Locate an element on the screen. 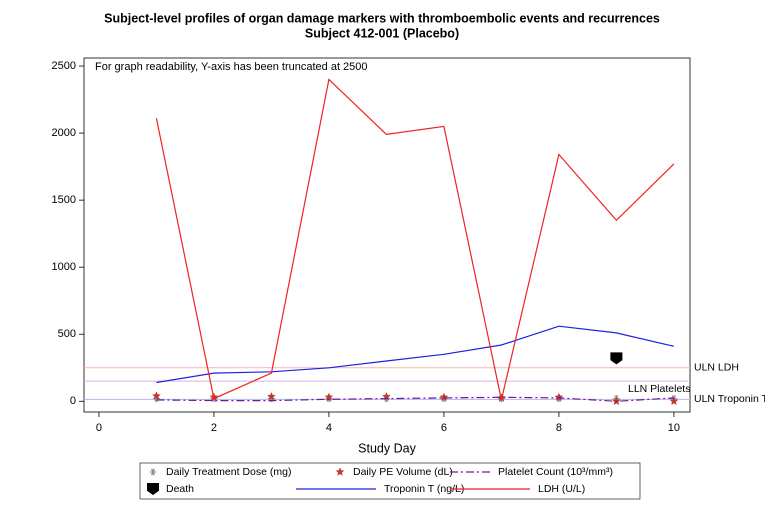  legend-label: Troponin T (ng/L) is located at coordinates (424, 489).